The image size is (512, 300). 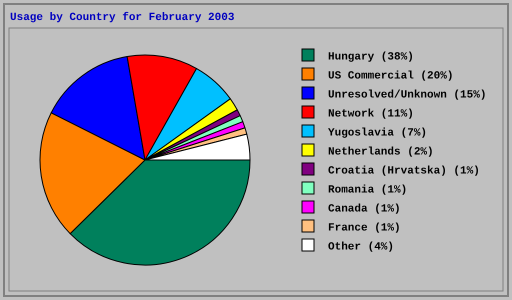 I want to click on legend-label: Canada (1%), so click(x=364, y=209).